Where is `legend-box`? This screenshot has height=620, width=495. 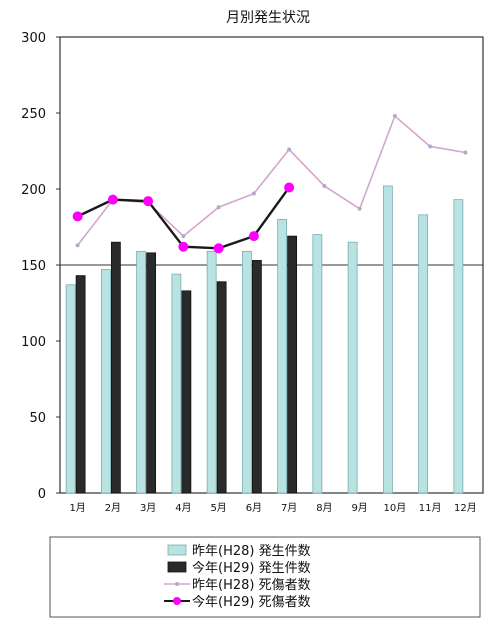 legend-box is located at coordinates (265, 577).